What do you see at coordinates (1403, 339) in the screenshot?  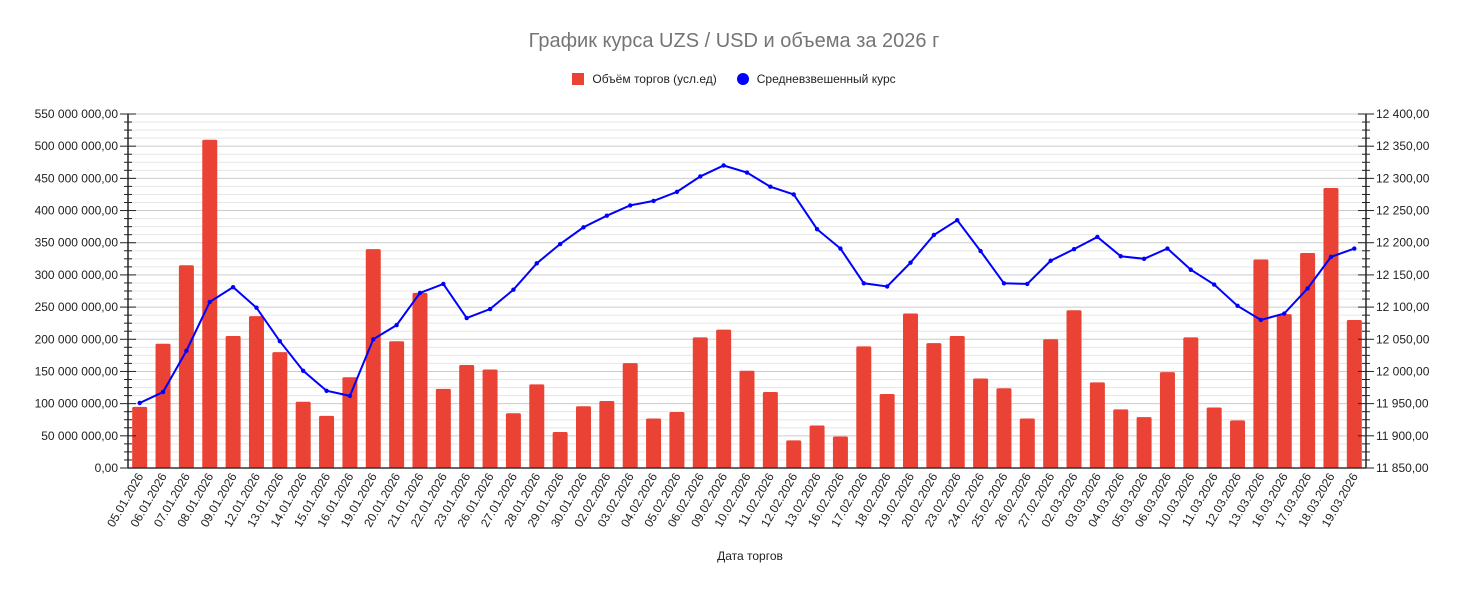 I see `right-axis-tick-label: 12 050,00` at bounding box center [1403, 339].